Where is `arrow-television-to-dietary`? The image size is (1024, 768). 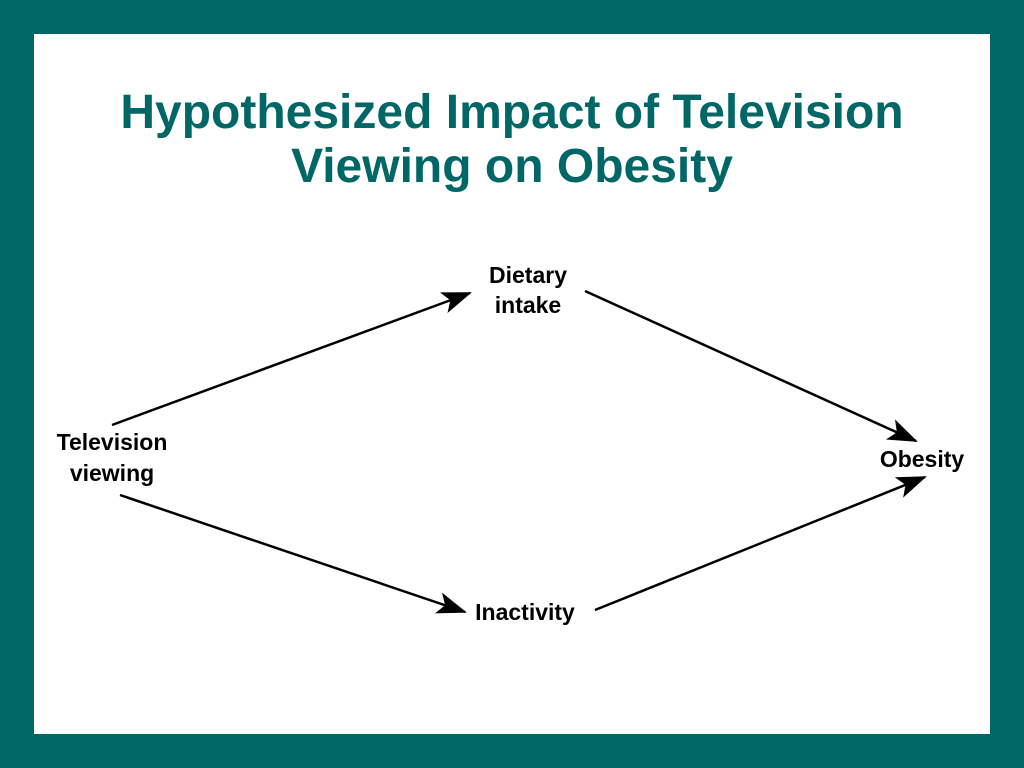
arrow-television-to-dietary is located at coordinates (291, 359).